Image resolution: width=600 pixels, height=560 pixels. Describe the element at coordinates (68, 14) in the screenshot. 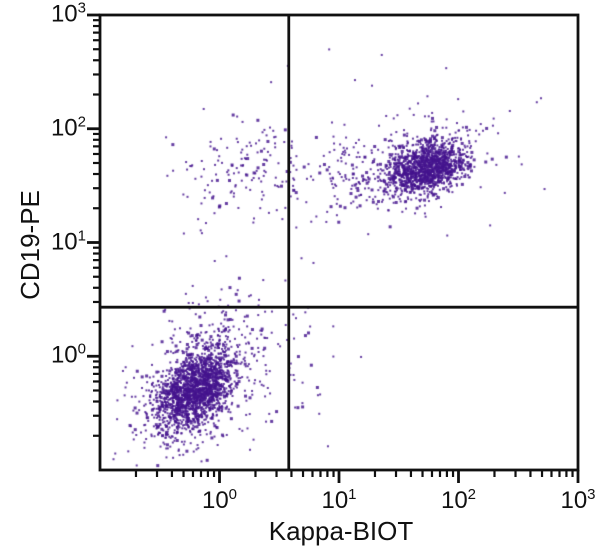

I see `y-tick-label-10e3: 10³` at that location.